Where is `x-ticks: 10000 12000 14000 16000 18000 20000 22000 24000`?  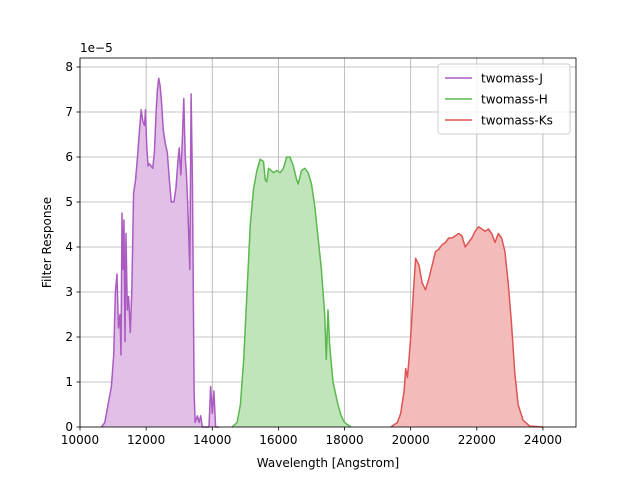
x-ticks: 10000 12000 14000 16000 18000 20000 22000 24000 is located at coordinates (311, 437).